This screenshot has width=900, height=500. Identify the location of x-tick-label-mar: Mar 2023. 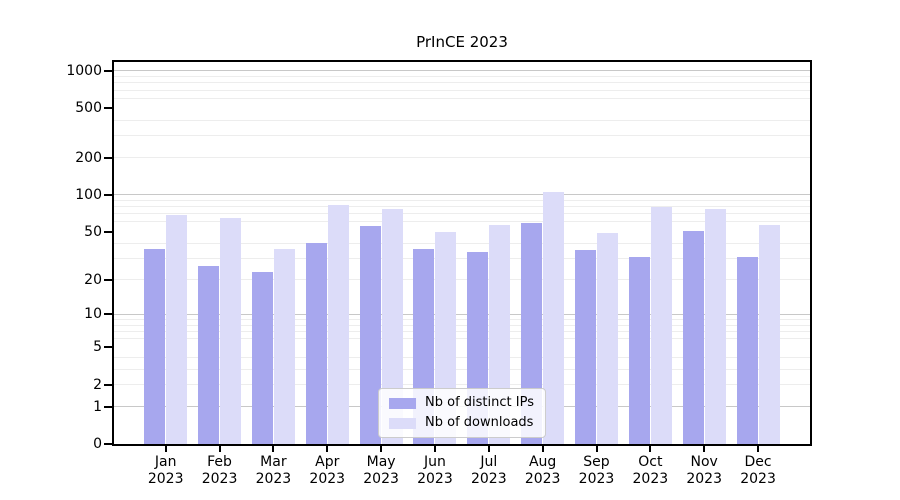
(273, 471).